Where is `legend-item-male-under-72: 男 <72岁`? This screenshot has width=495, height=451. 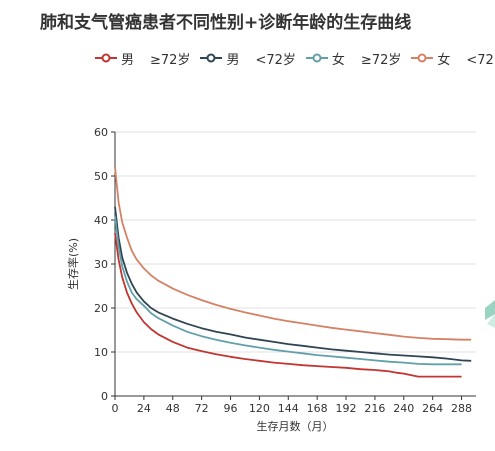
legend-item-male-under-72: 男 <72岁 is located at coordinates (248, 58).